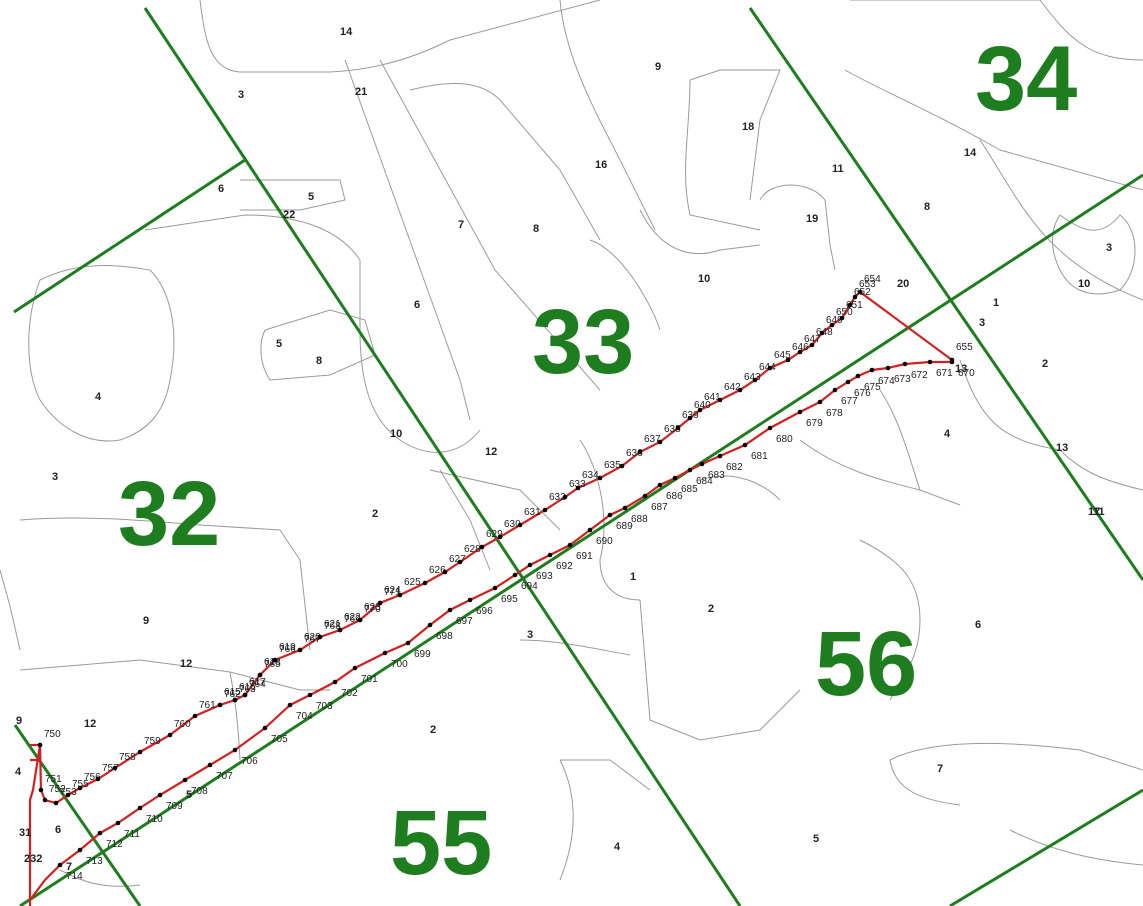 This screenshot has height=906, width=1143. Describe the element at coordinates (289, 215) in the screenshot. I see `parcel-number: 22` at that location.